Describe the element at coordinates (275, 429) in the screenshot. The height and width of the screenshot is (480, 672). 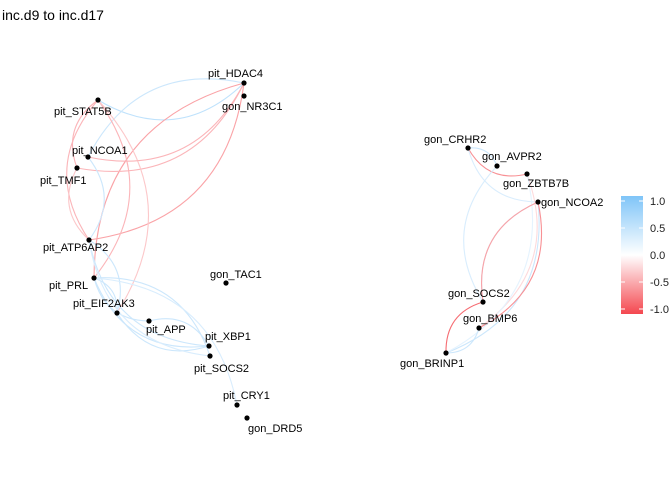
I see `node-label-gon_DRD5: gon_DRD5` at that location.